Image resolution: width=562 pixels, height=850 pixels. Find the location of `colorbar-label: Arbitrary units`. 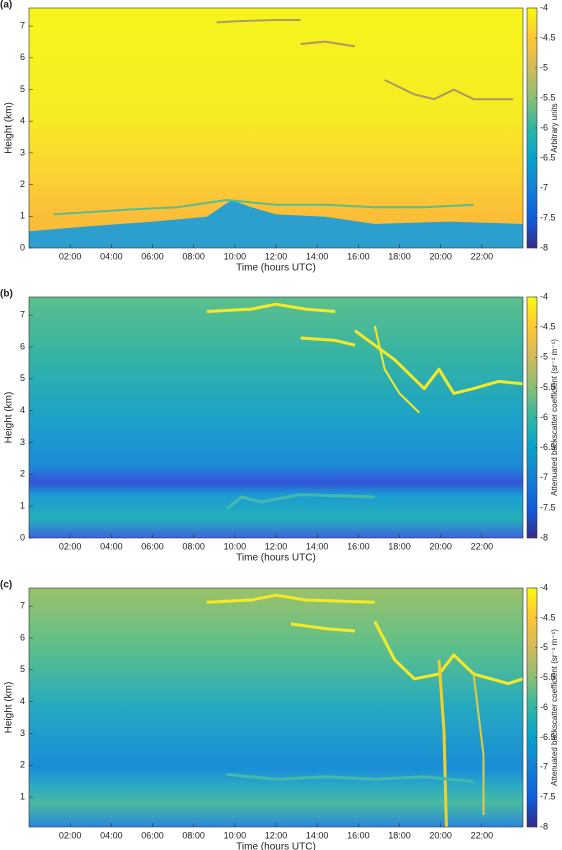

colorbar-label: Arbitrary units is located at coordinates (554, 127).